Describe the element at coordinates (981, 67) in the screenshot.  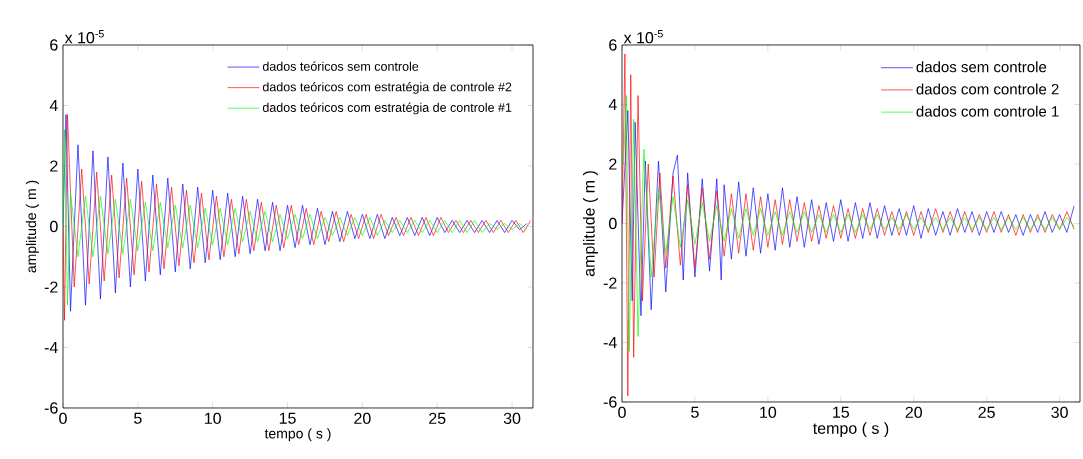
I see `legend-label: dados sem controle` at that location.